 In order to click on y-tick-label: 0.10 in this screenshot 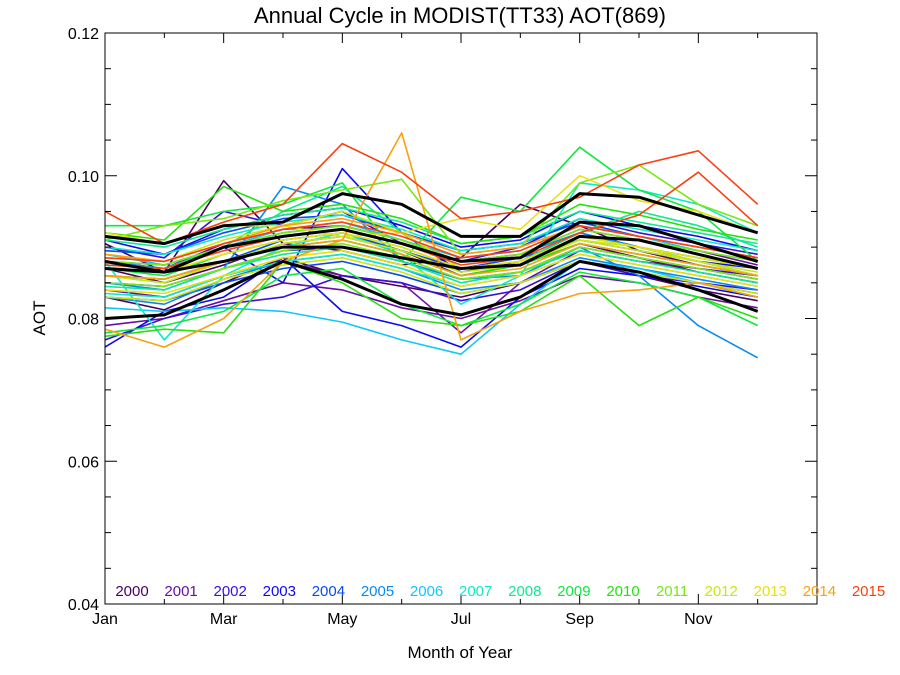, I will do `click(83, 177)`.